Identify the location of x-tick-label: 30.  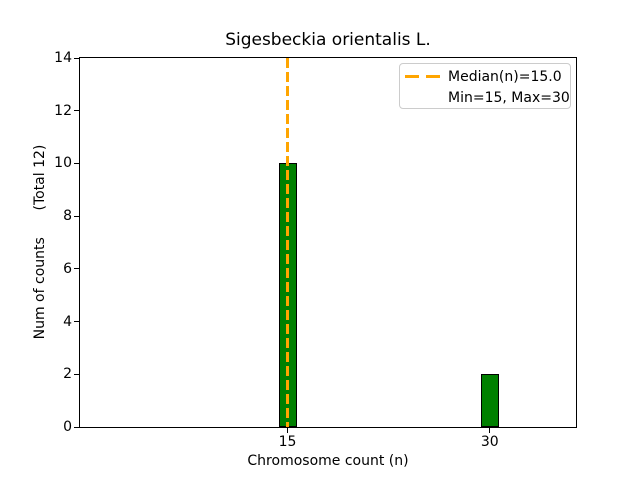
(489, 442).